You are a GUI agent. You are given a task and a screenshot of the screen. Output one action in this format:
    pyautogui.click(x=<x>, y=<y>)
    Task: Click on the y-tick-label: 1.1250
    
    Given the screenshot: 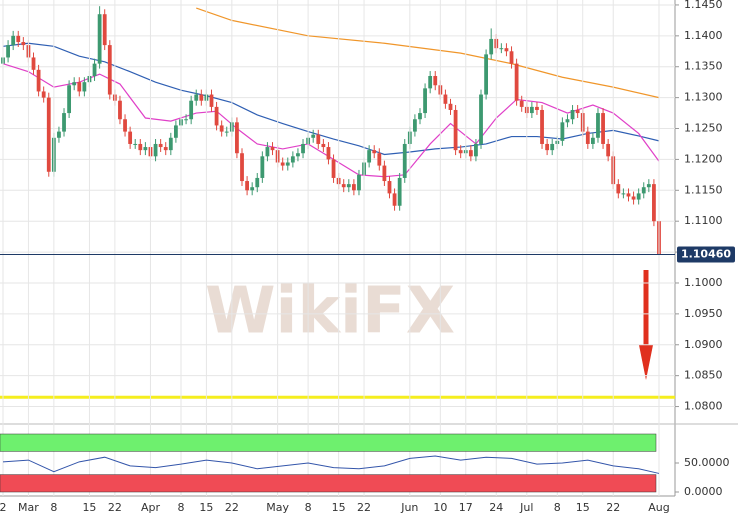 What is the action you would take?
    pyautogui.click(x=703, y=128)
    